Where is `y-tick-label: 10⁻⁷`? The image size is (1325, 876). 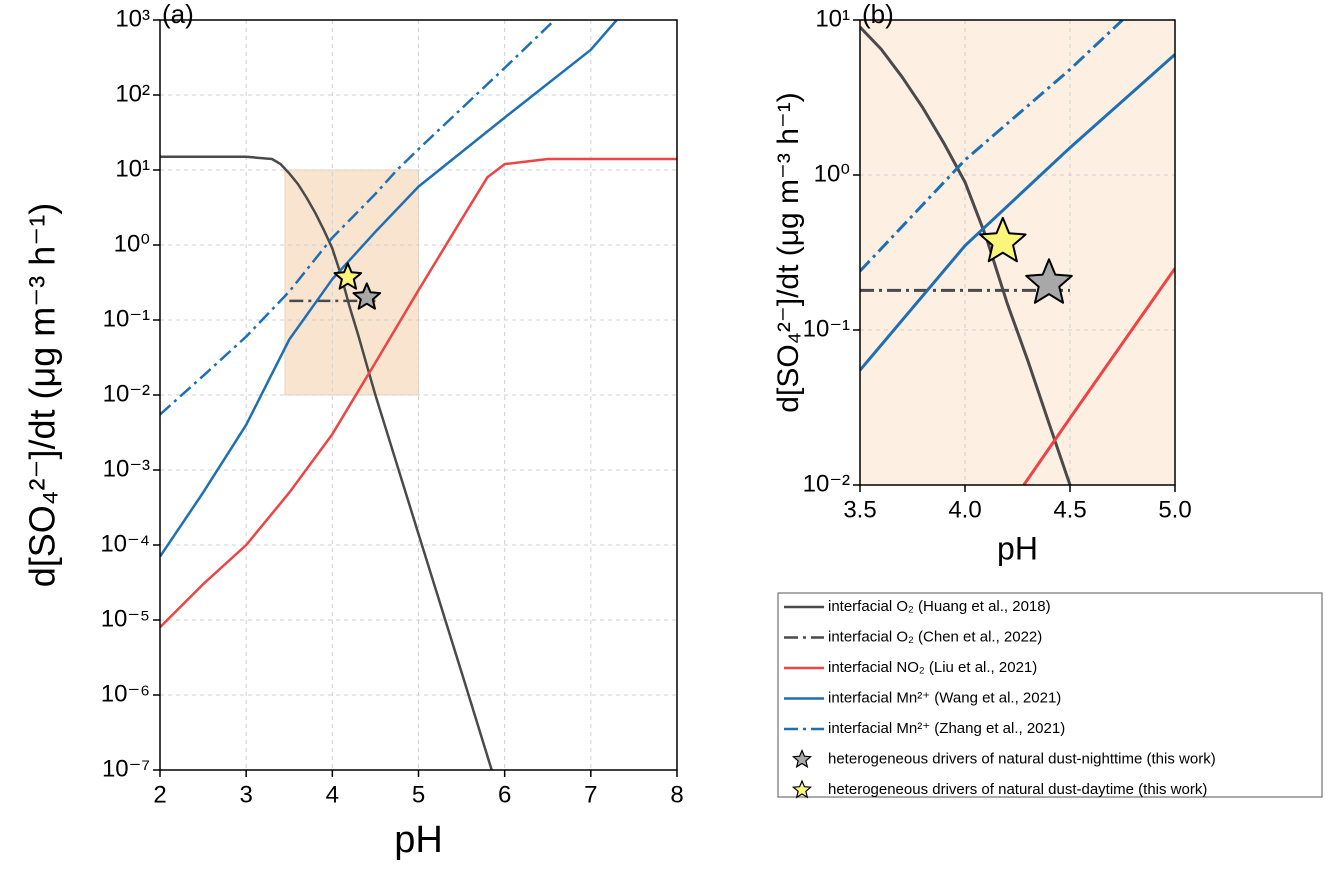
y-tick-label: 10⁻⁷ is located at coordinates (126, 768).